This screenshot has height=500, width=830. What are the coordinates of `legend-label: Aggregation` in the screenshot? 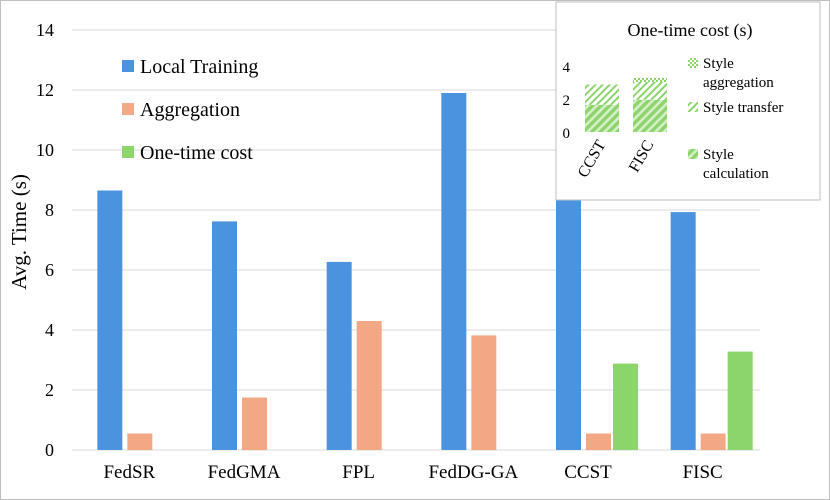 It's located at (190, 110).